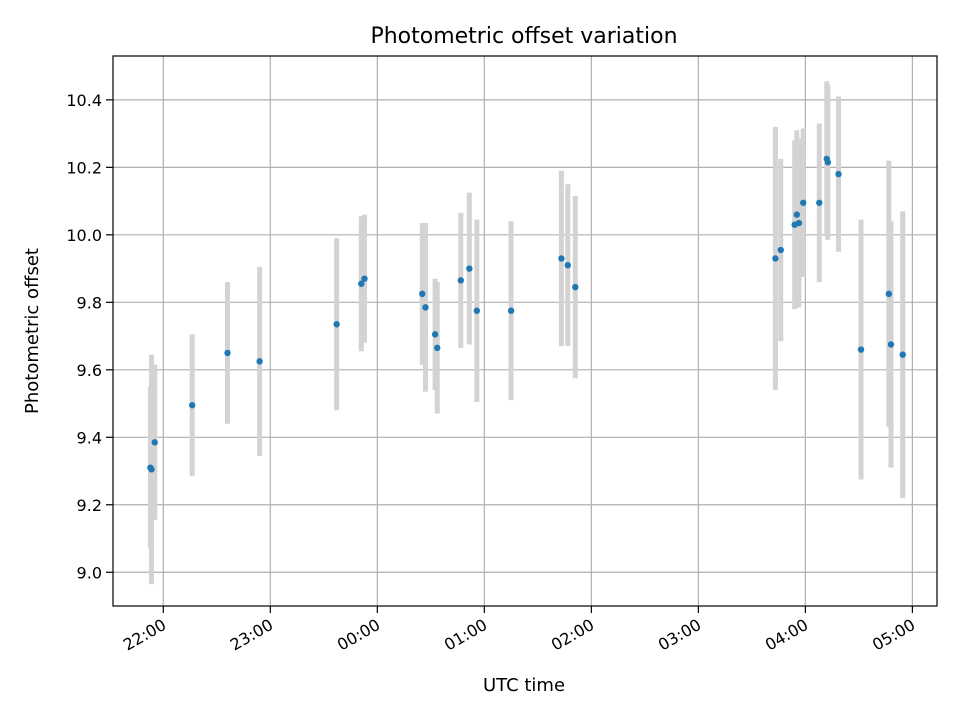 This screenshot has height=720, width=960. Describe the element at coordinates (84, 167) in the screenshot. I see `y-tick-label: 10.2` at that location.